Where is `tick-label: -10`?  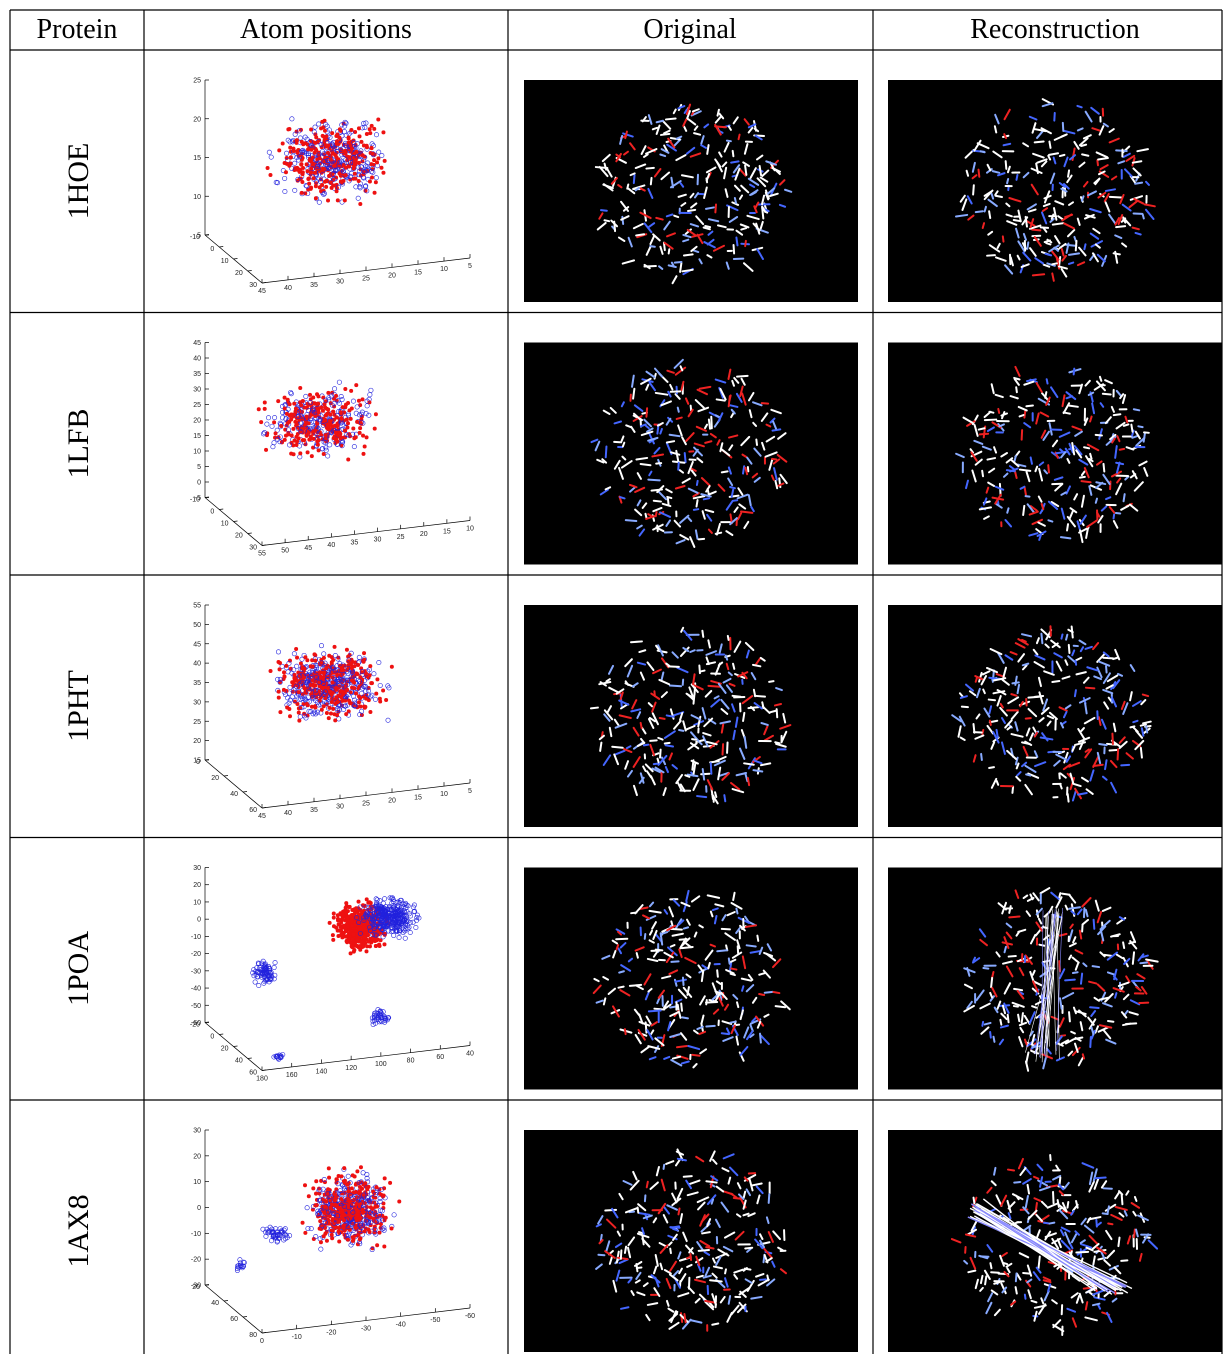
tick-label: -10 is located at coordinates (195, 237).